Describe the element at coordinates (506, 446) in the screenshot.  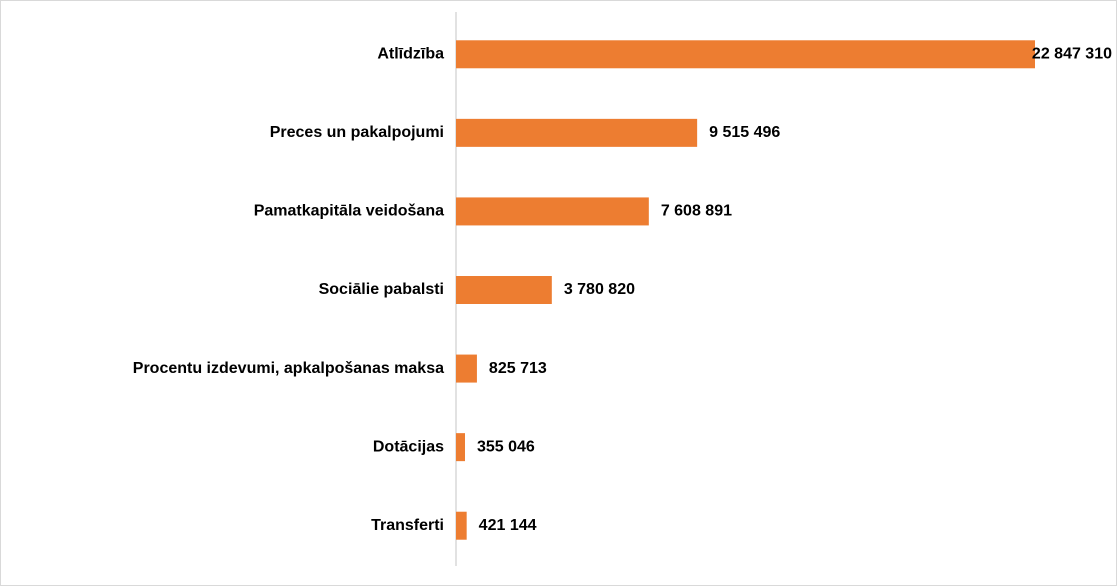
I see `value-label: 355 046` at that location.